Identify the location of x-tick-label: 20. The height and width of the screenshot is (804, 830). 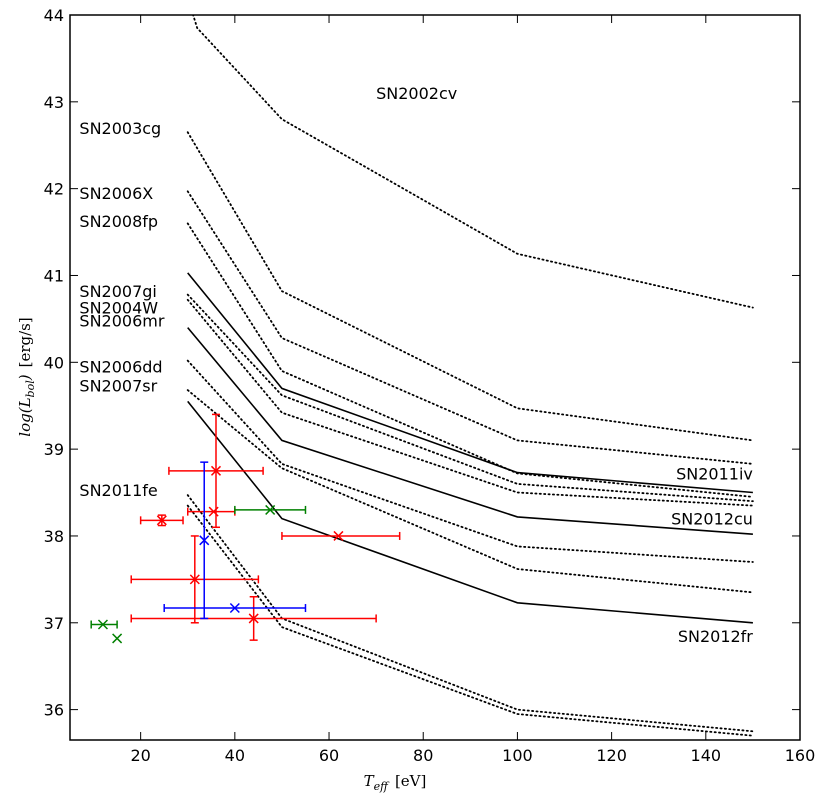
(140, 755).